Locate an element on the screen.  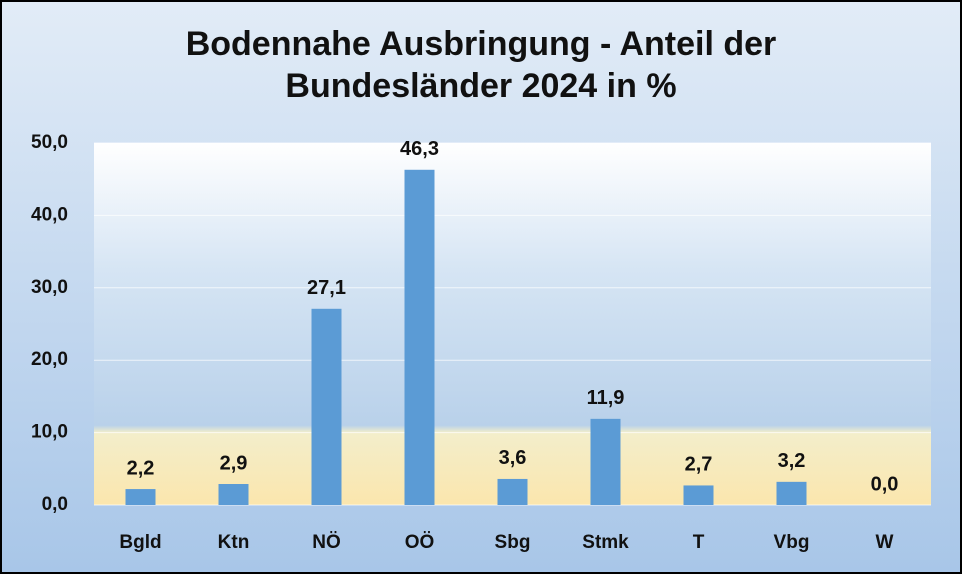
value-label: 2,2 is located at coordinates (141, 468).